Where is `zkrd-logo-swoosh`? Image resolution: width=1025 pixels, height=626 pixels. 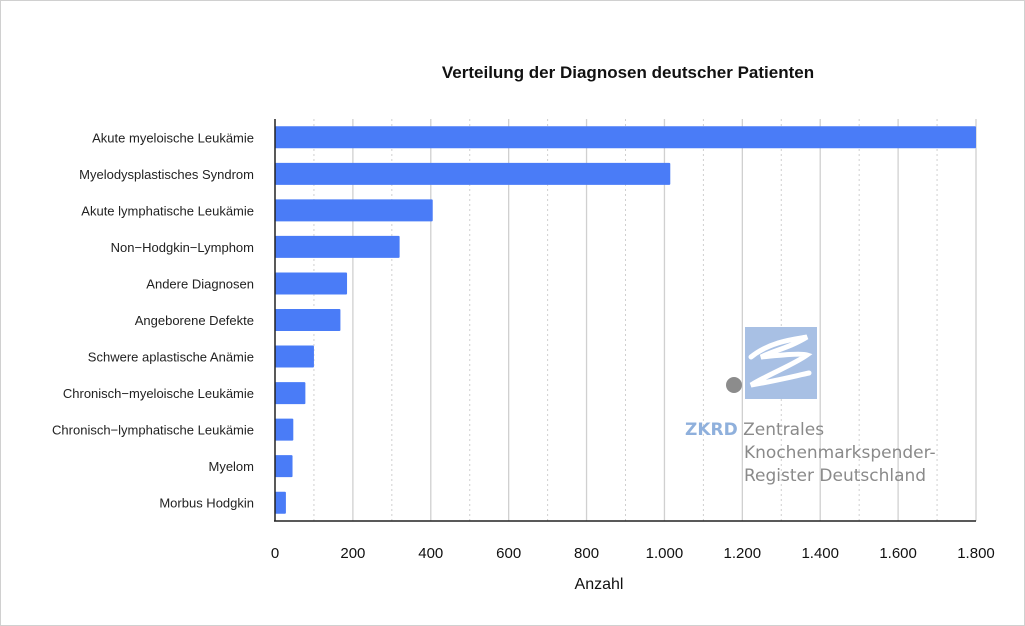
zkrd-logo-swoosh is located at coordinates (780, 361).